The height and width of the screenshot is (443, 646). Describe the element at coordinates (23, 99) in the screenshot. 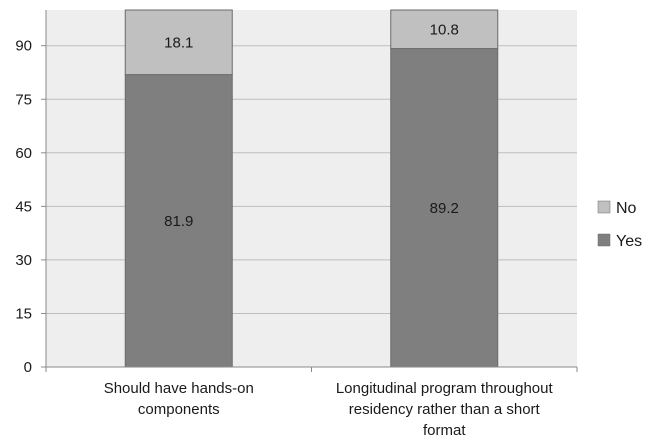

I see `y-tick-label: 75` at that location.